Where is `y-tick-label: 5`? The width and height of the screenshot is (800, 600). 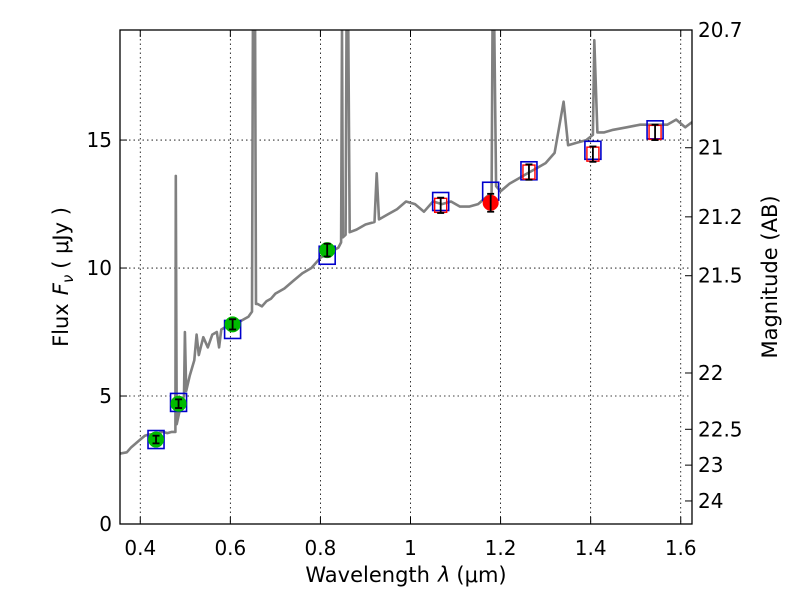 y-tick-label: 5 is located at coordinates (105, 396).